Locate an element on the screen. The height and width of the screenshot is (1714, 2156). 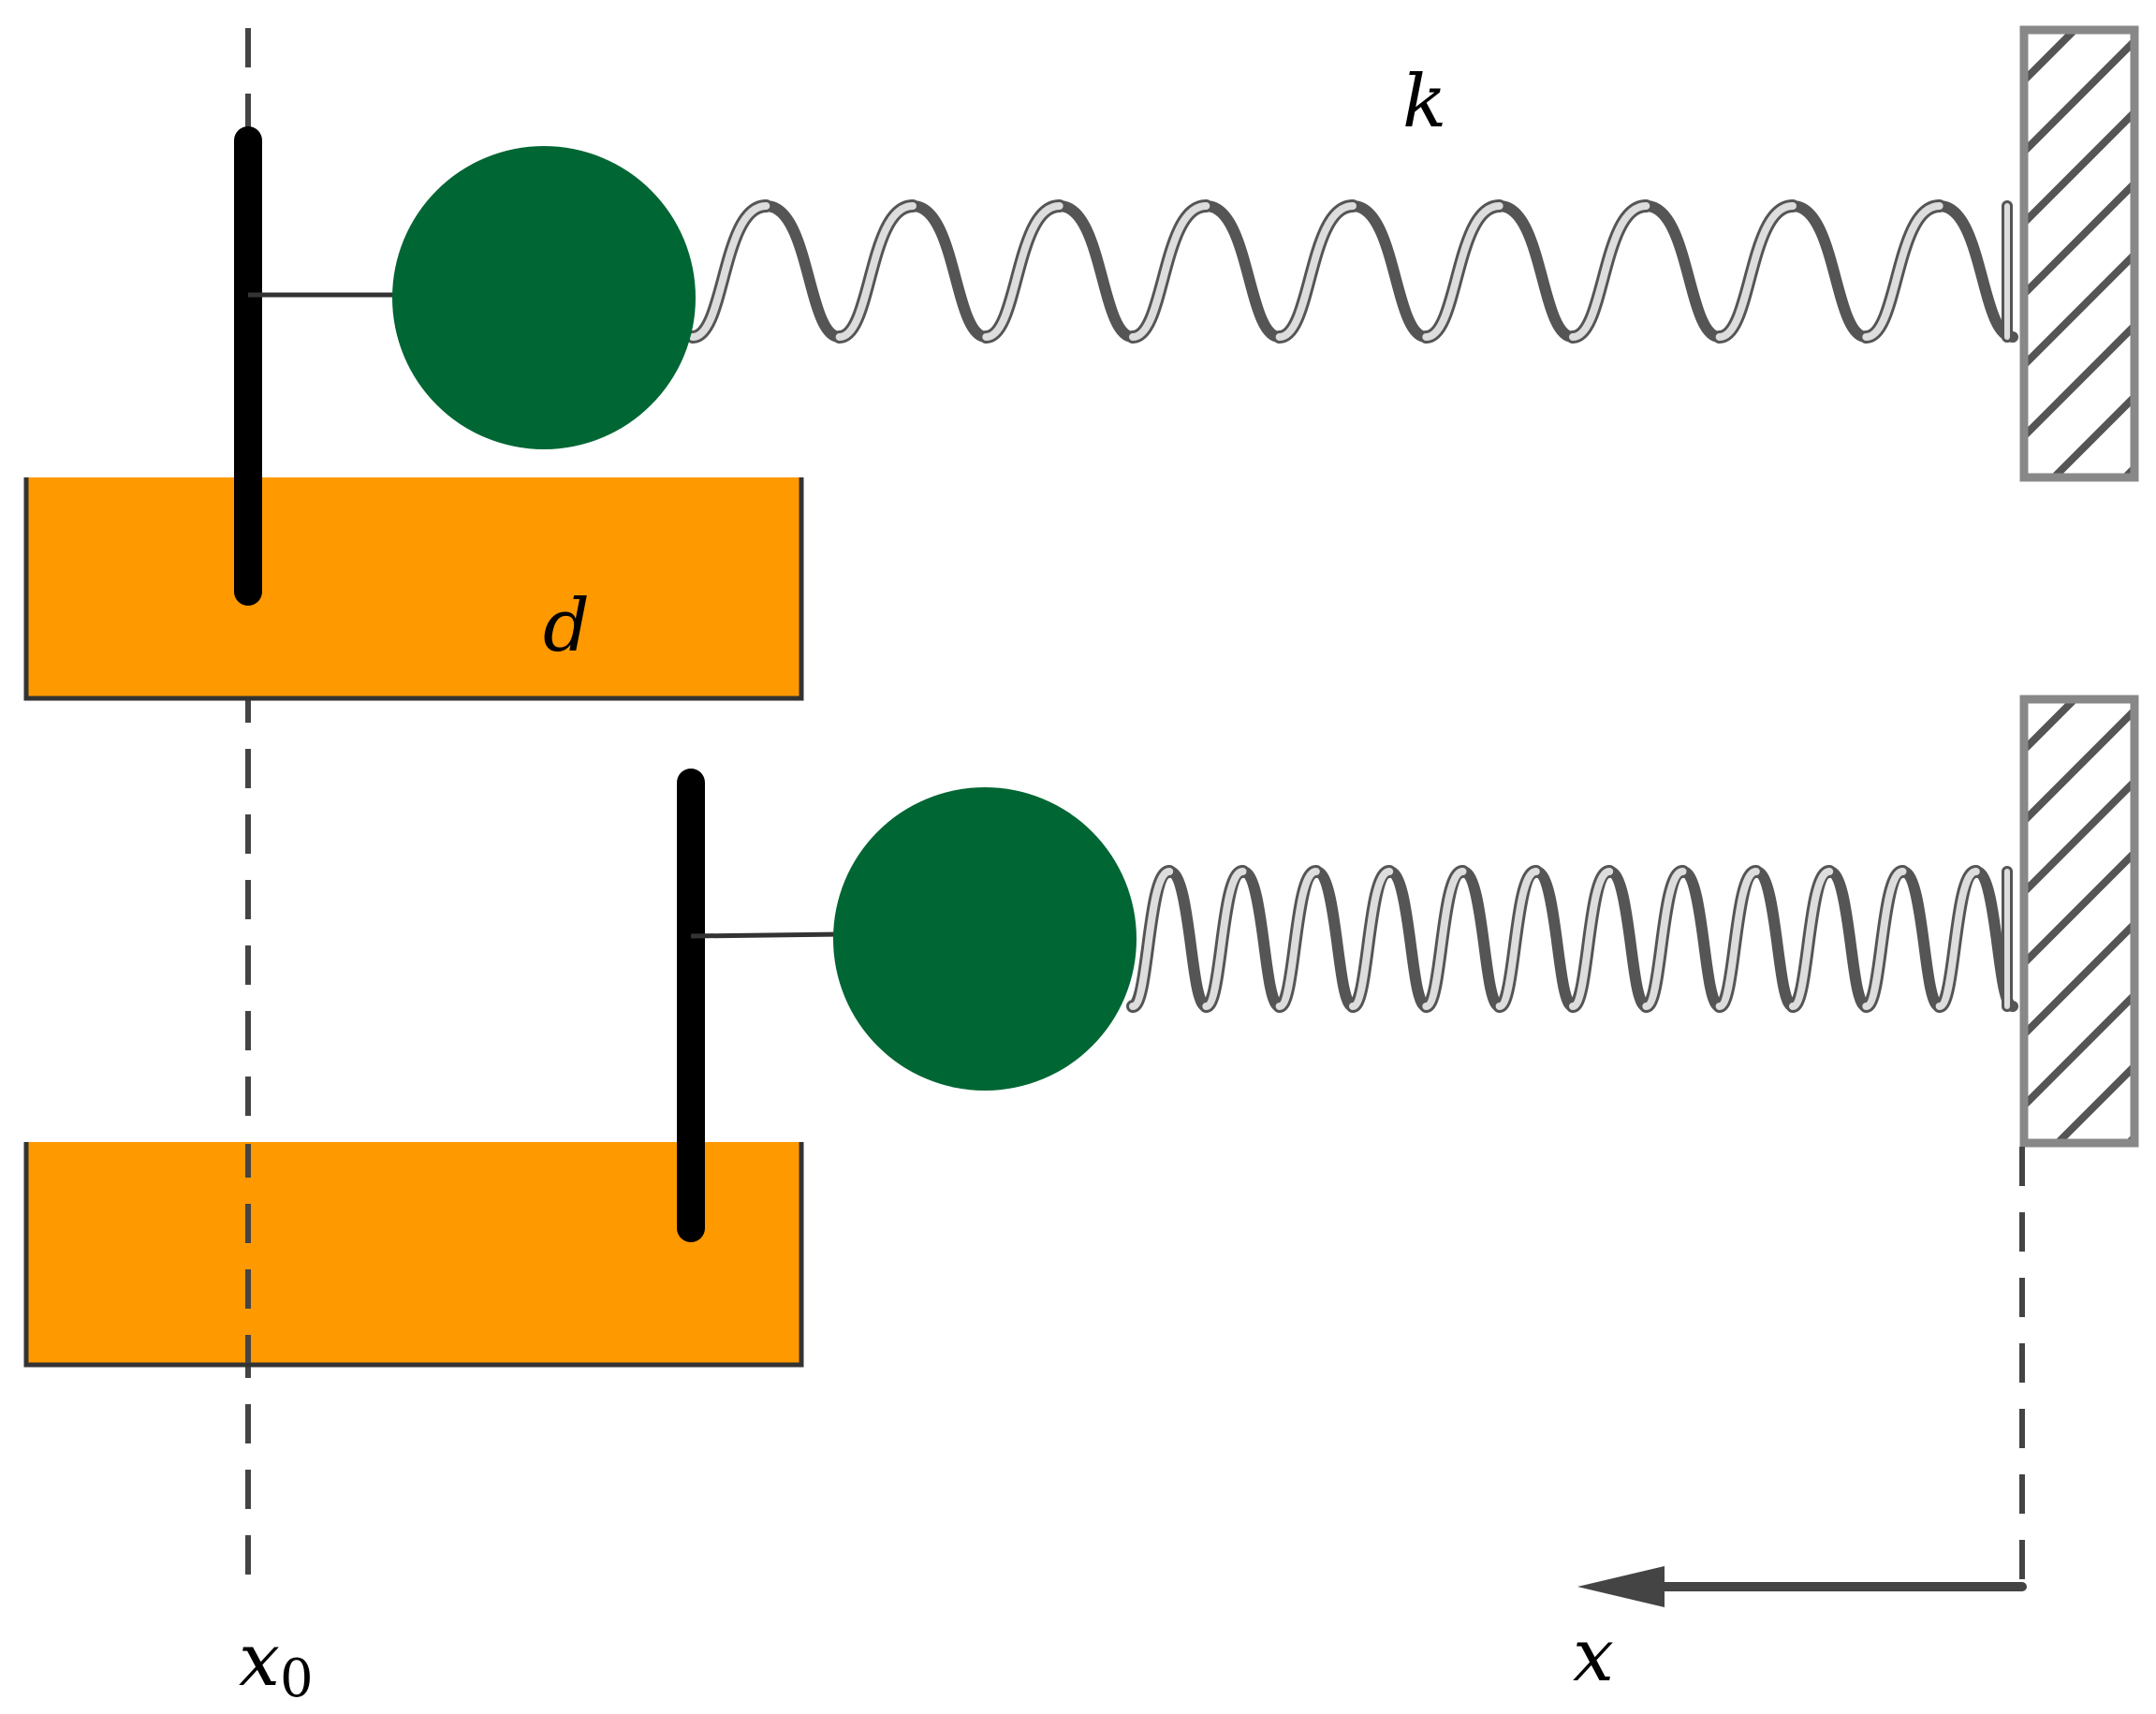
top-mass is located at coordinates (544, 297).